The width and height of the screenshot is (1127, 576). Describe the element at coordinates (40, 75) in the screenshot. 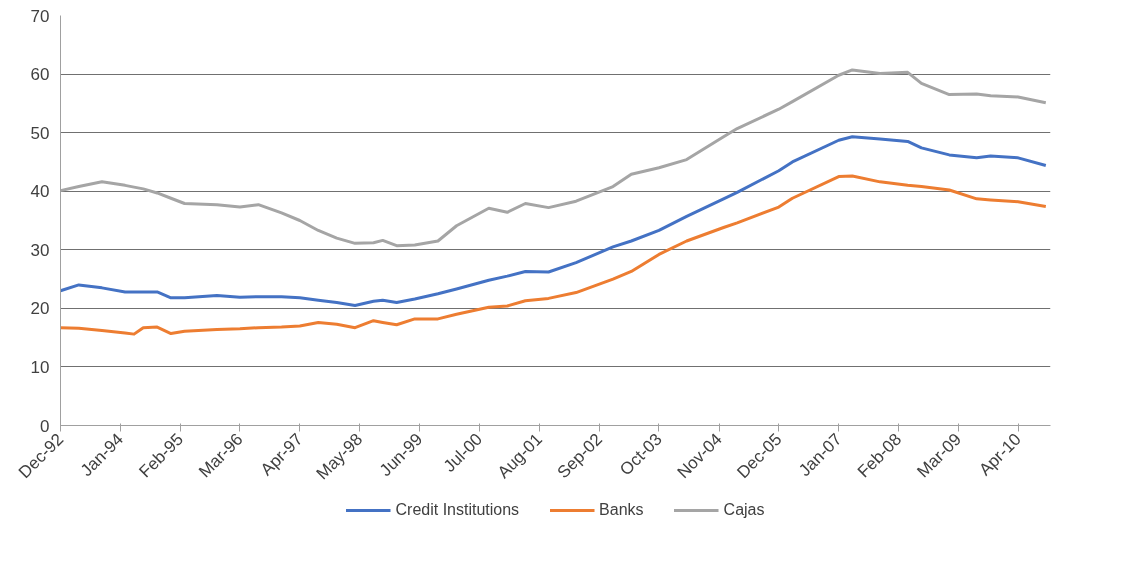

I see `y-tick-label: 60` at that location.